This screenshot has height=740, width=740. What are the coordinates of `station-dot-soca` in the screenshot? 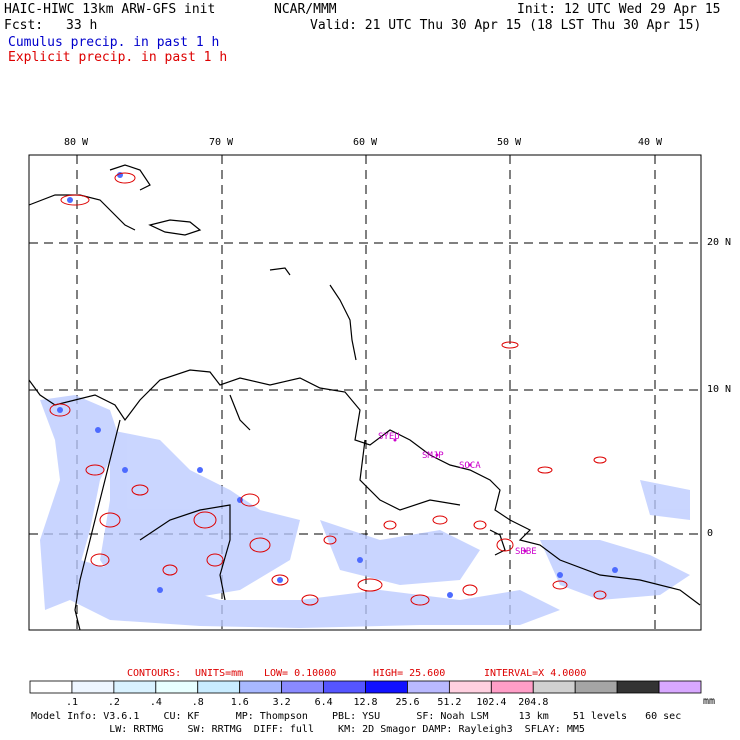 It's located at (470, 465).